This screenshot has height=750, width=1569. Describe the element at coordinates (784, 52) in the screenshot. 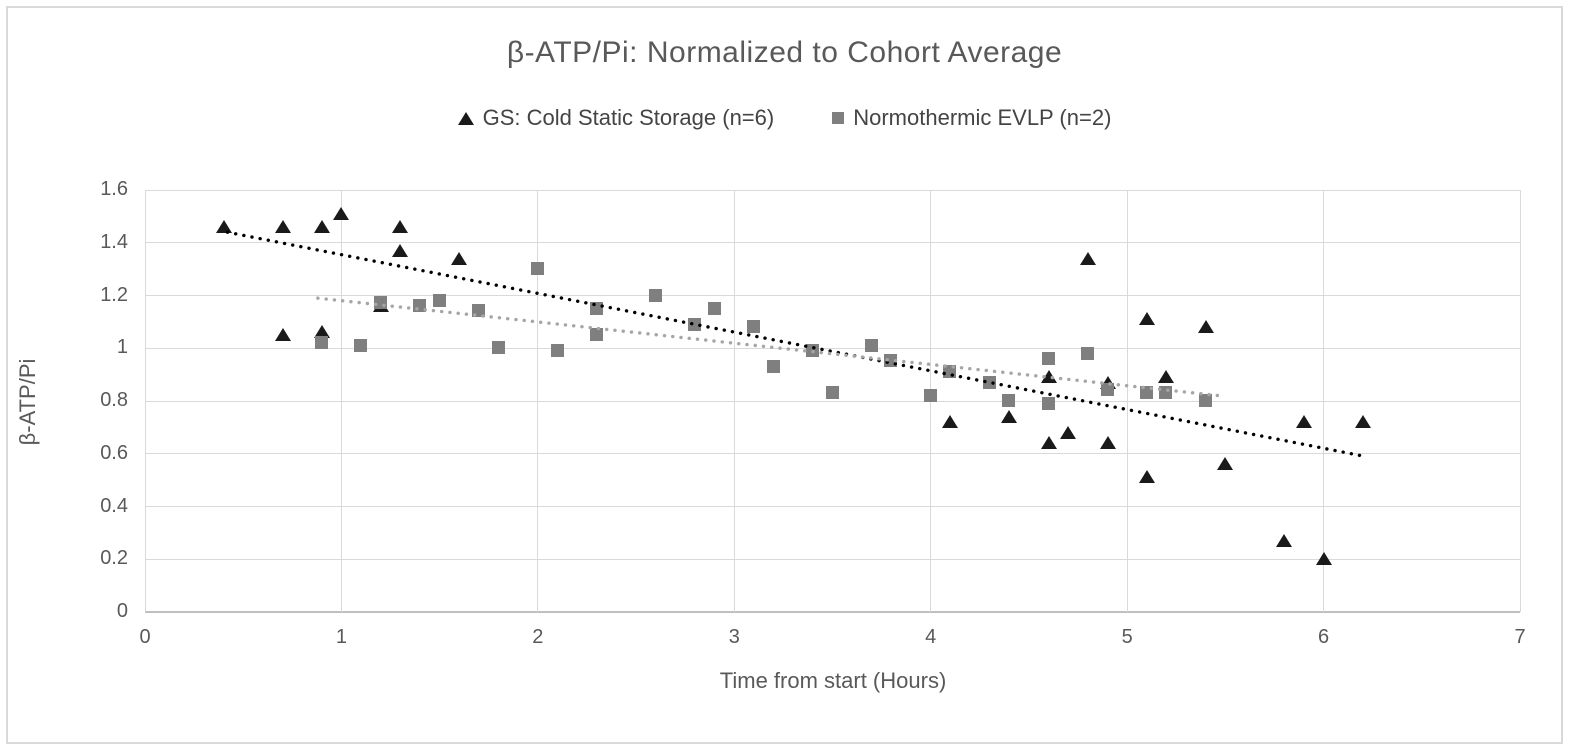

I see `chart-title: β-ATP/Pi: Normalized to Cohort Average` at that location.